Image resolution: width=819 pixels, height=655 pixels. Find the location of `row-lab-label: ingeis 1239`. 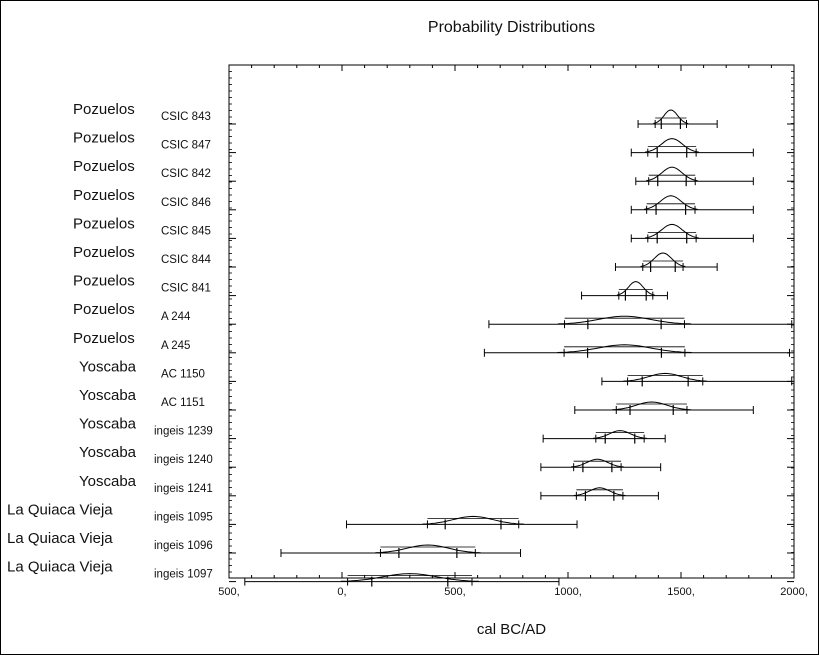

row-lab-label: ingeis 1239 is located at coordinates (183, 432).